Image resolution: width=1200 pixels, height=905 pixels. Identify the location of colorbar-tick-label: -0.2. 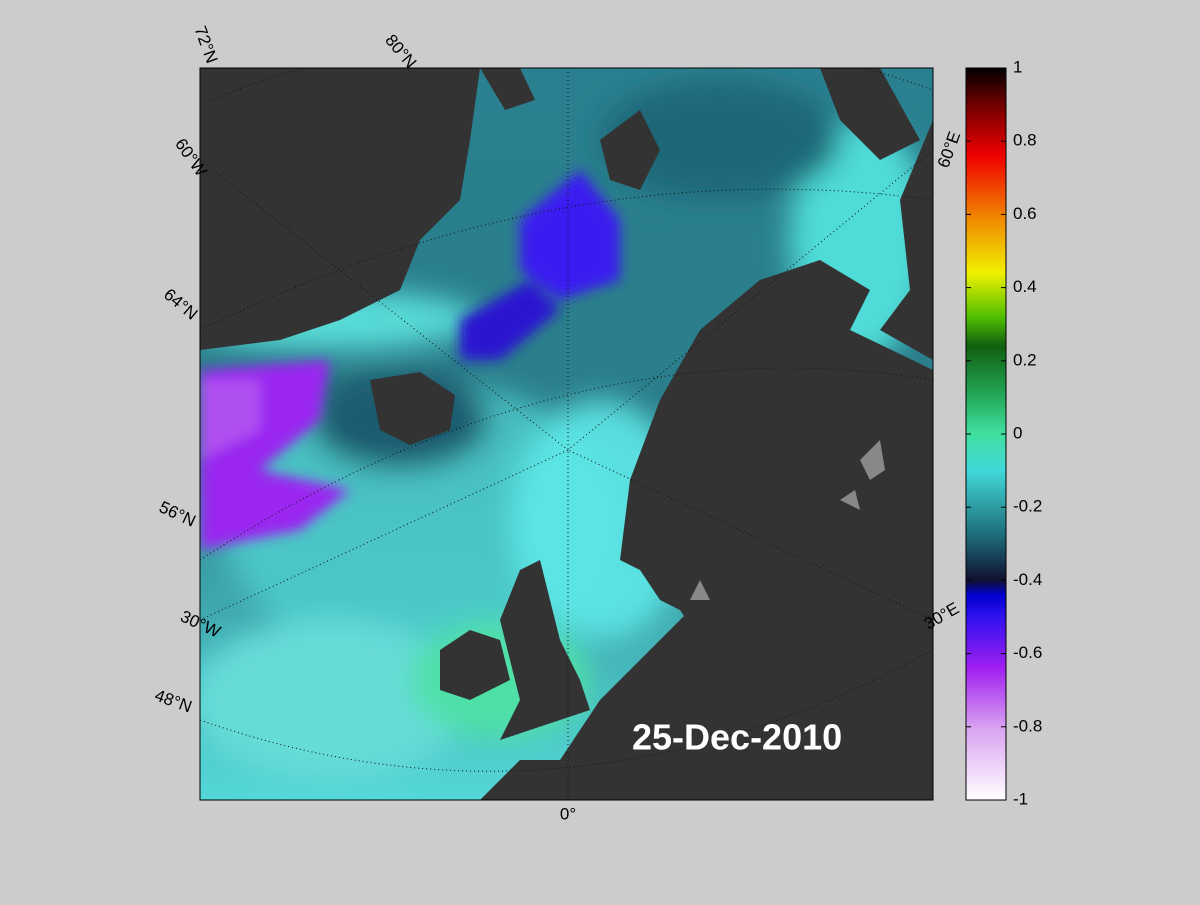
(1027, 506).